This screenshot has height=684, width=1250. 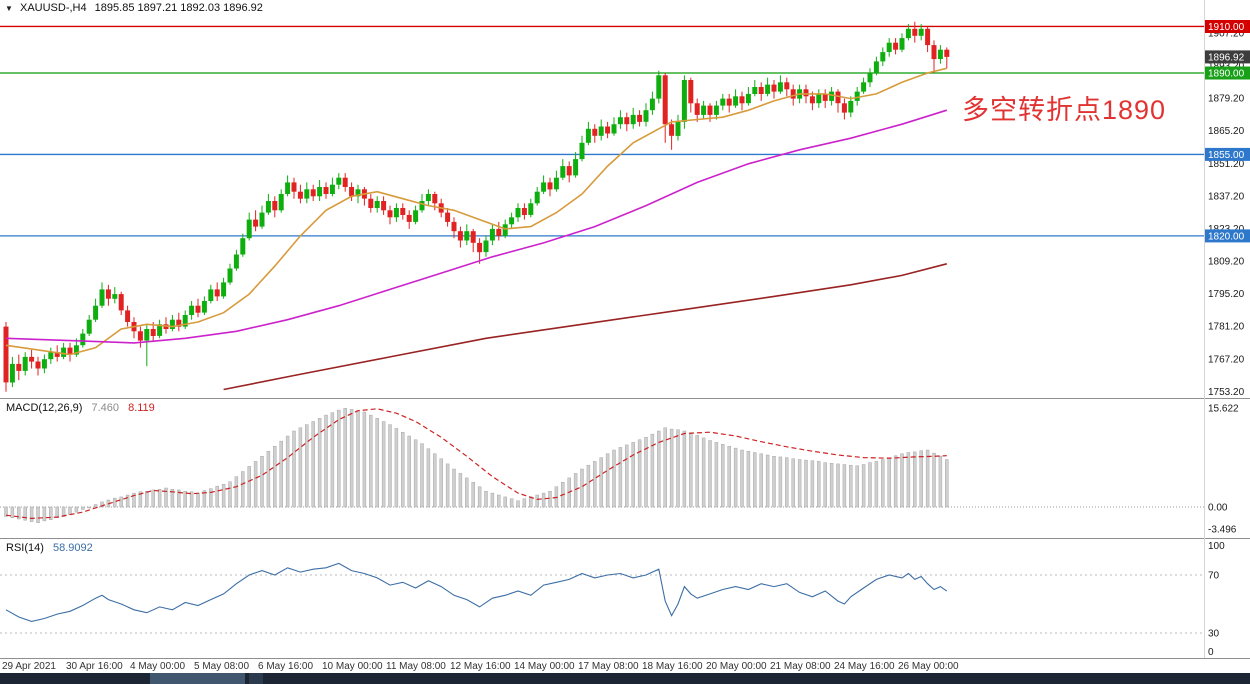 I want to click on symbol-name: XAUUSD-,H4, so click(x=53, y=8).